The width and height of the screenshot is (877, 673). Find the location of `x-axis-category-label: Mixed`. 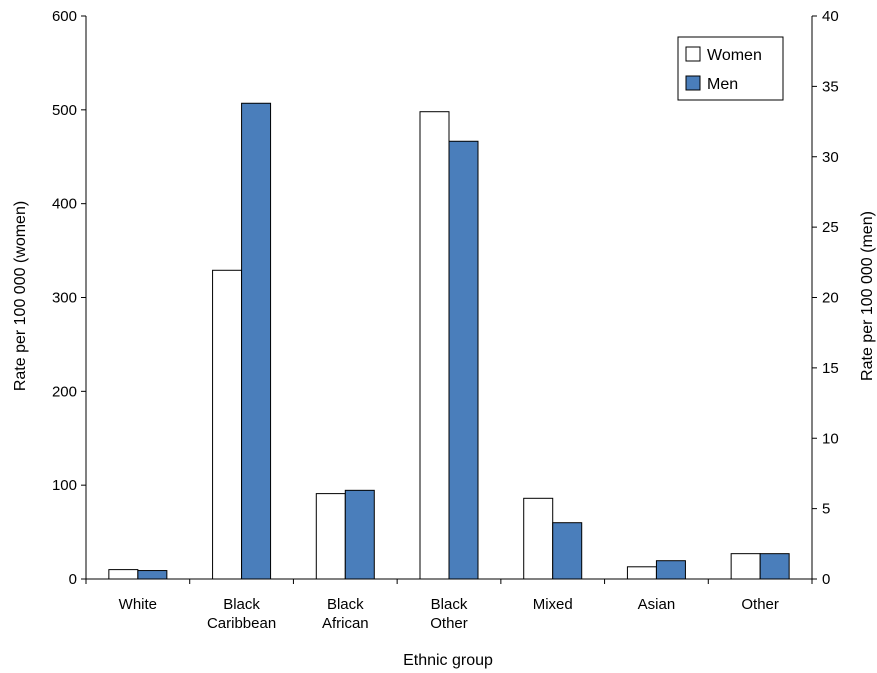

x-axis-category-label: Mixed is located at coordinates (553, 604).